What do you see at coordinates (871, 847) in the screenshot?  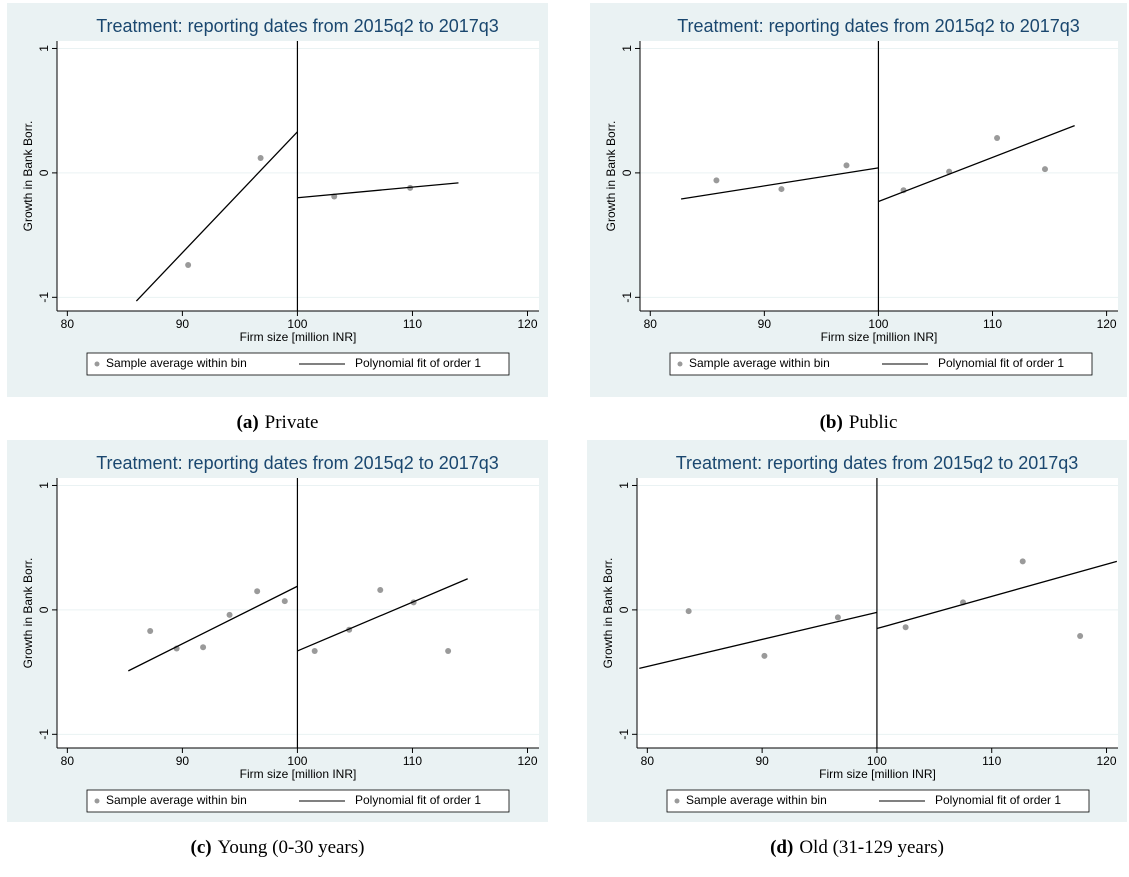 I see `caption-text: Old (31-129 years)` at bounding box center [871, 847].